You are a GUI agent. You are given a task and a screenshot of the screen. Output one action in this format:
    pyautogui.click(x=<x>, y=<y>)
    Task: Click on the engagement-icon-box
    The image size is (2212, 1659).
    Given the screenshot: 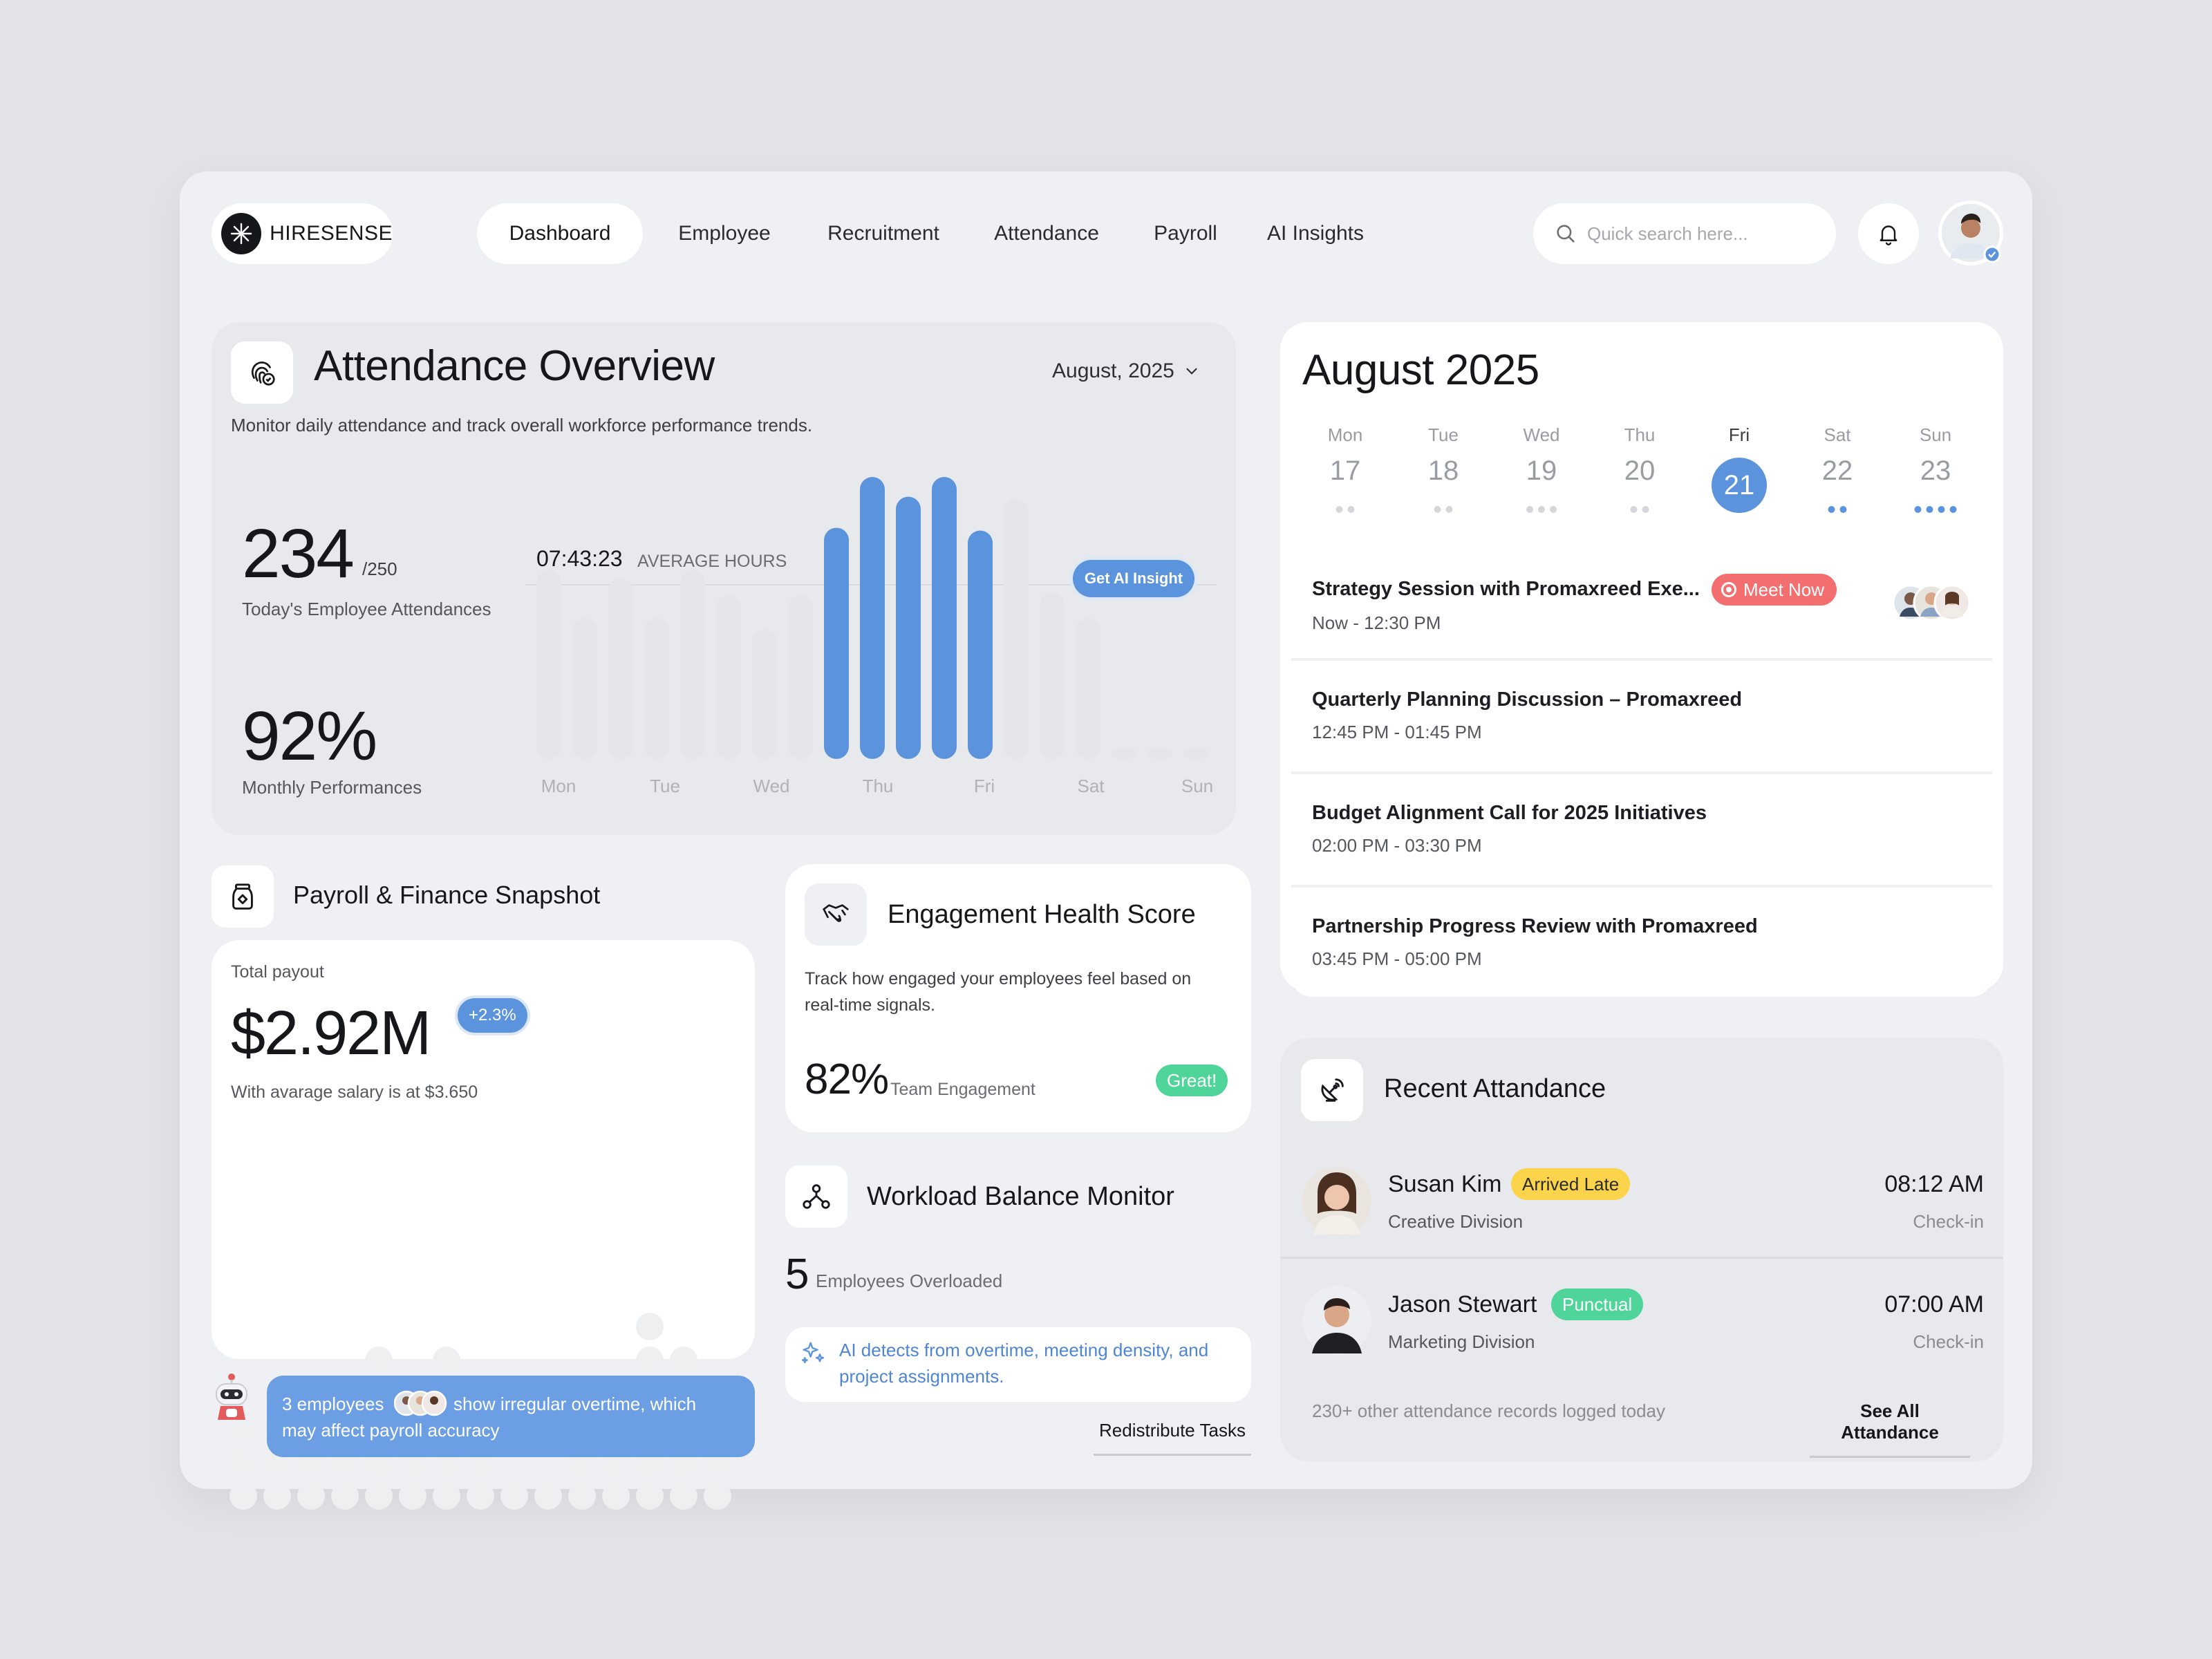 What is the action you would take?
    pyautogui.click(x=836, y=915)
    